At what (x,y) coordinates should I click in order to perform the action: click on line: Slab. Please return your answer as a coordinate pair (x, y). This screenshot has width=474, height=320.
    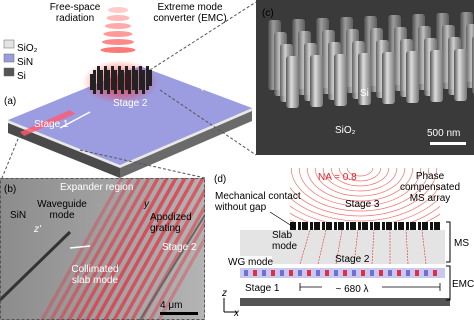
    Looking at the image, I should click on (282, 235).